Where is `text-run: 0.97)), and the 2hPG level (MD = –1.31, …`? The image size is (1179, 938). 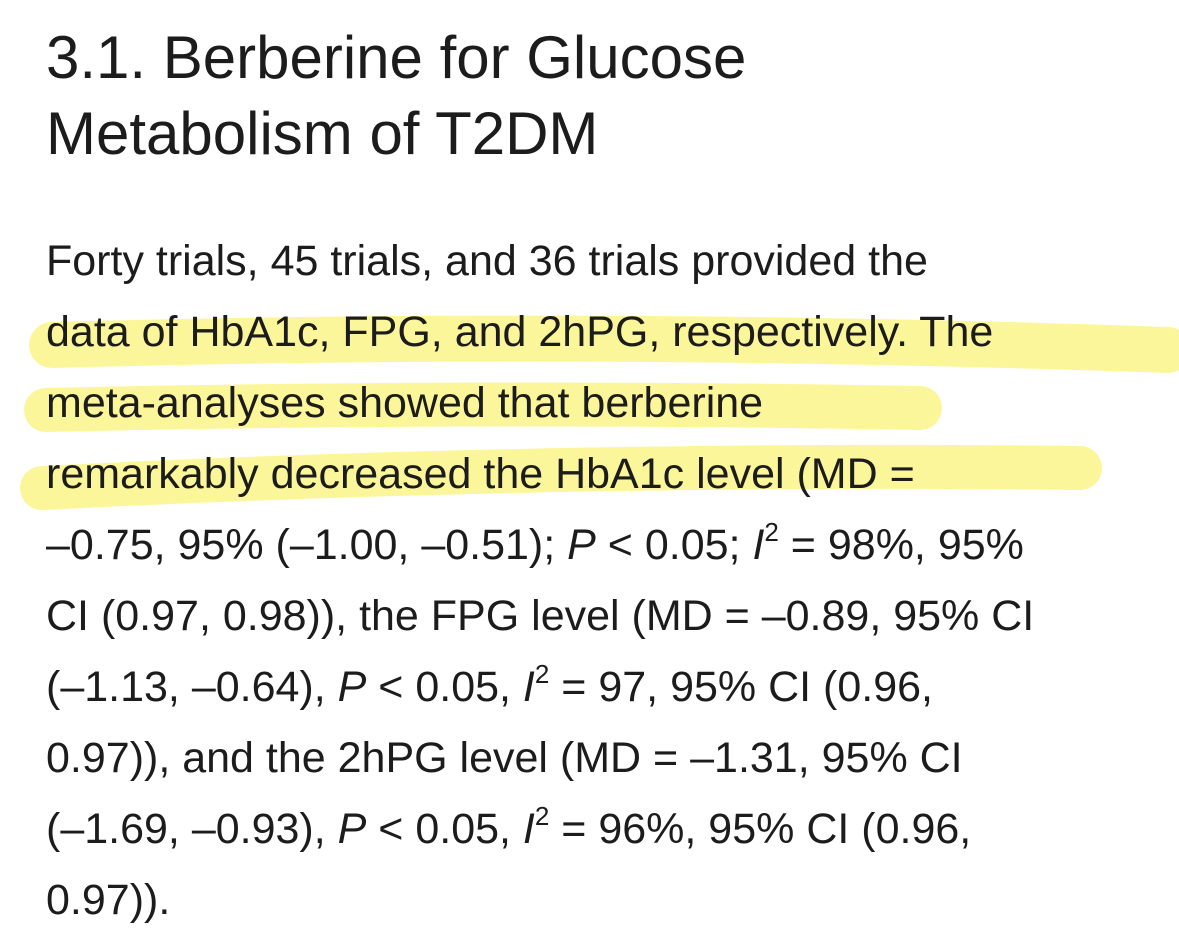
text-run: 0.97)), and the 2hPG level (MD = –1.31, … is located at coordinates (504, 758).